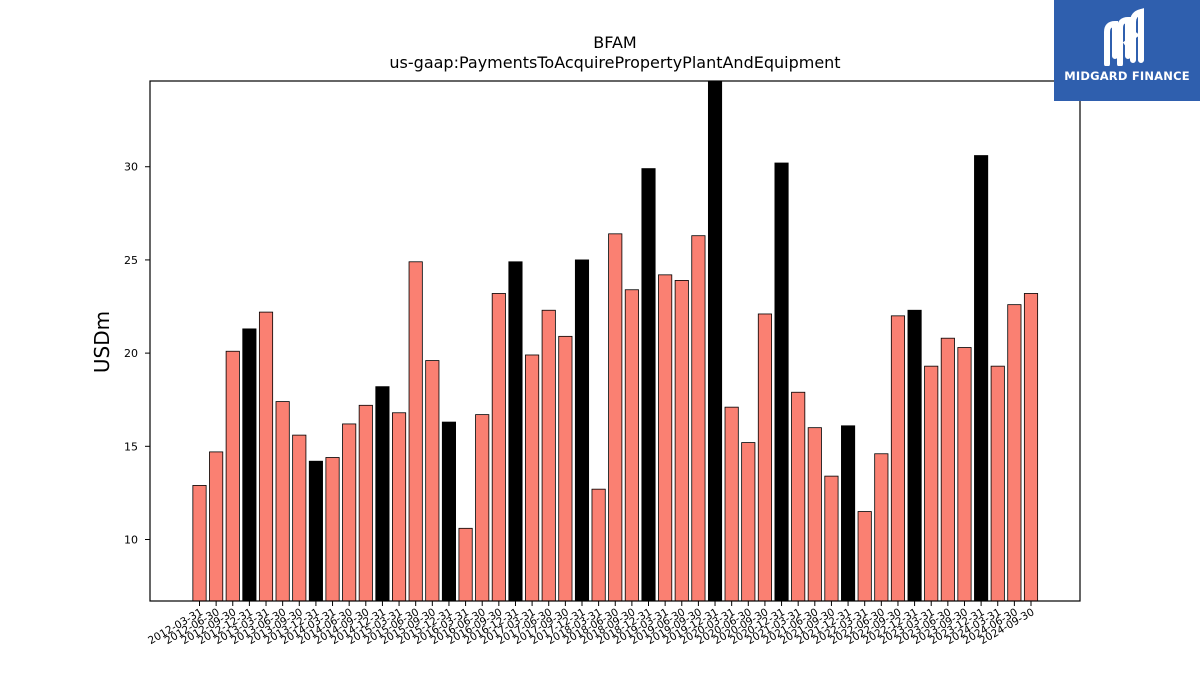  What do you see at coordinates (614, 42) in the screenshot?
I see `chart-title: BFAM` at bounding box center [614, 42].